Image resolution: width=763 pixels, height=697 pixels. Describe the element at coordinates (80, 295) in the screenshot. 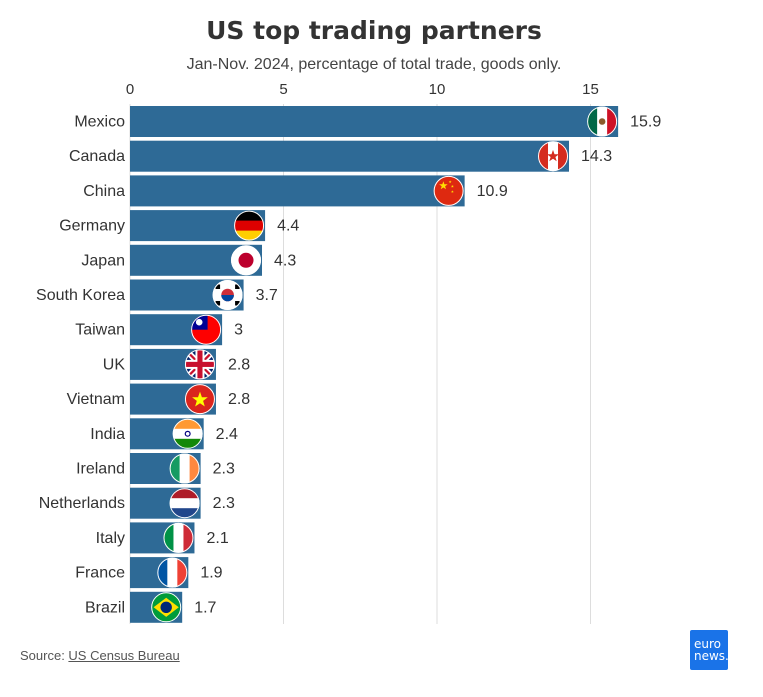

I see `category-label: South Korea` at that location.